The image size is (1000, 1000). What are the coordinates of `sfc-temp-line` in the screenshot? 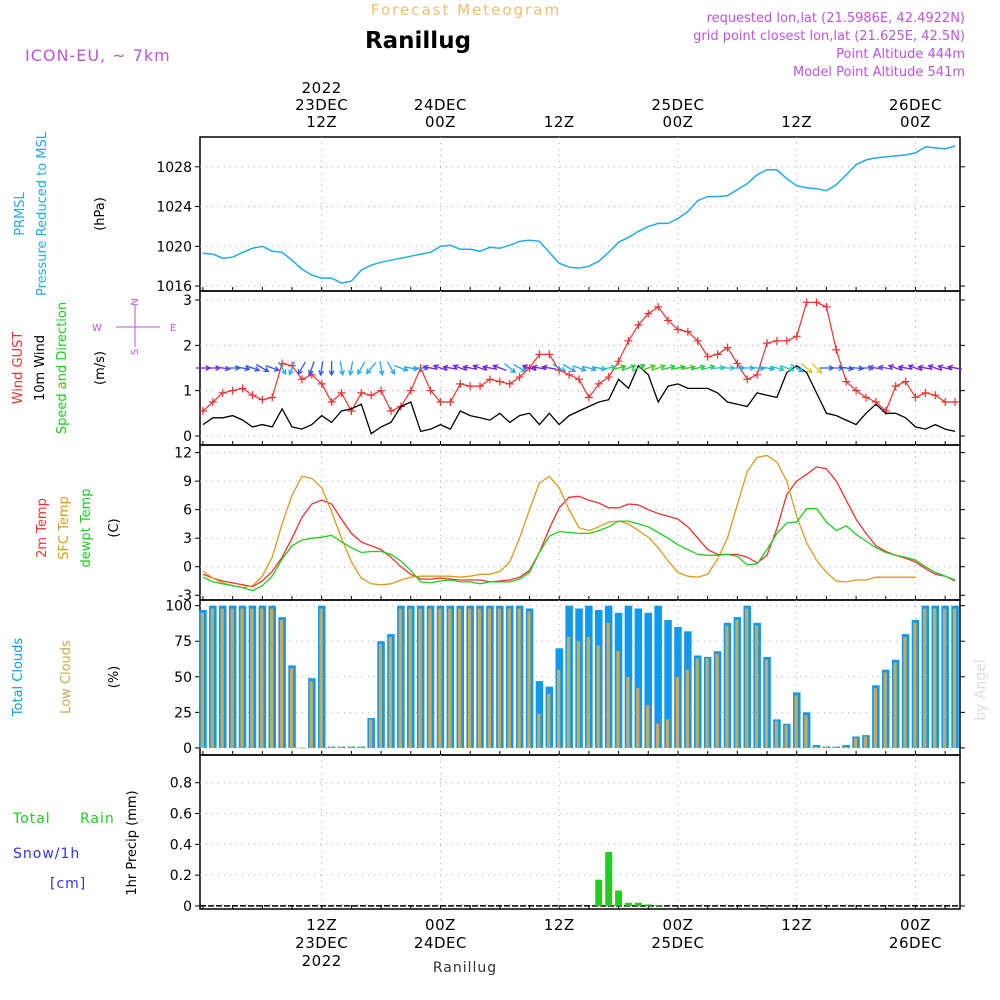 It's located at (559, 521).